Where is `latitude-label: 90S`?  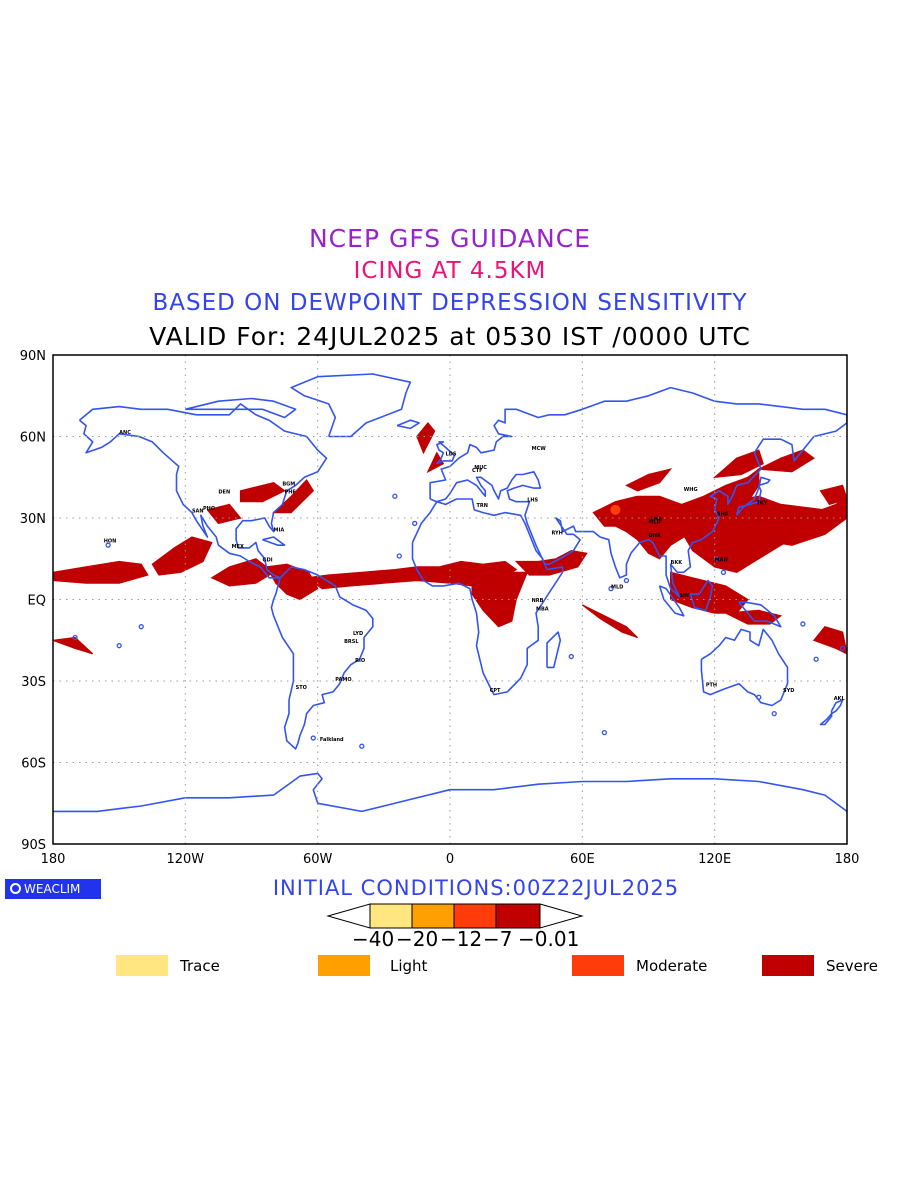
latitude-label: 90S is located at coordinates (33, 845).